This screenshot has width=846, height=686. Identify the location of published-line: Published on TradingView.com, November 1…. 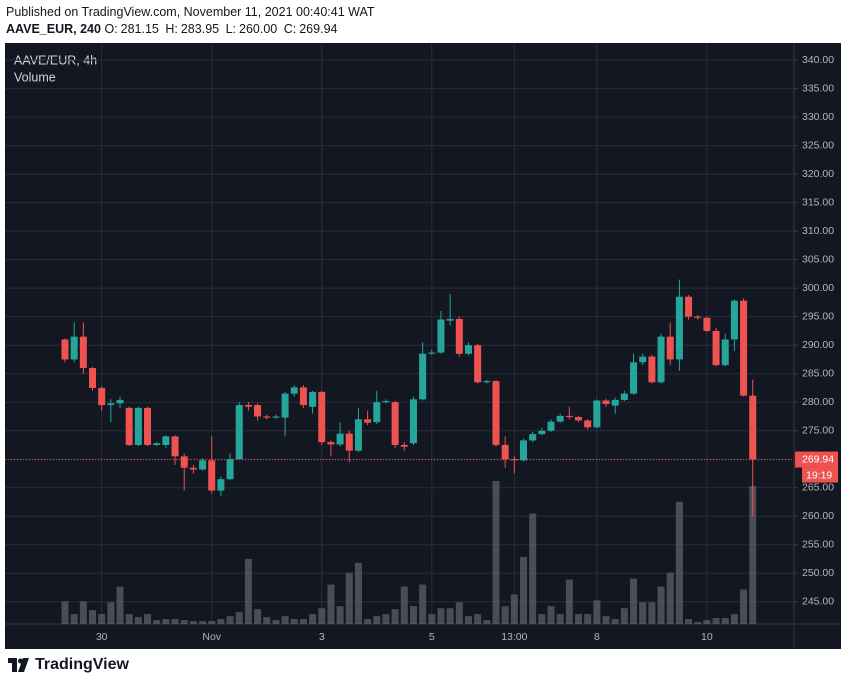
(190, 12).